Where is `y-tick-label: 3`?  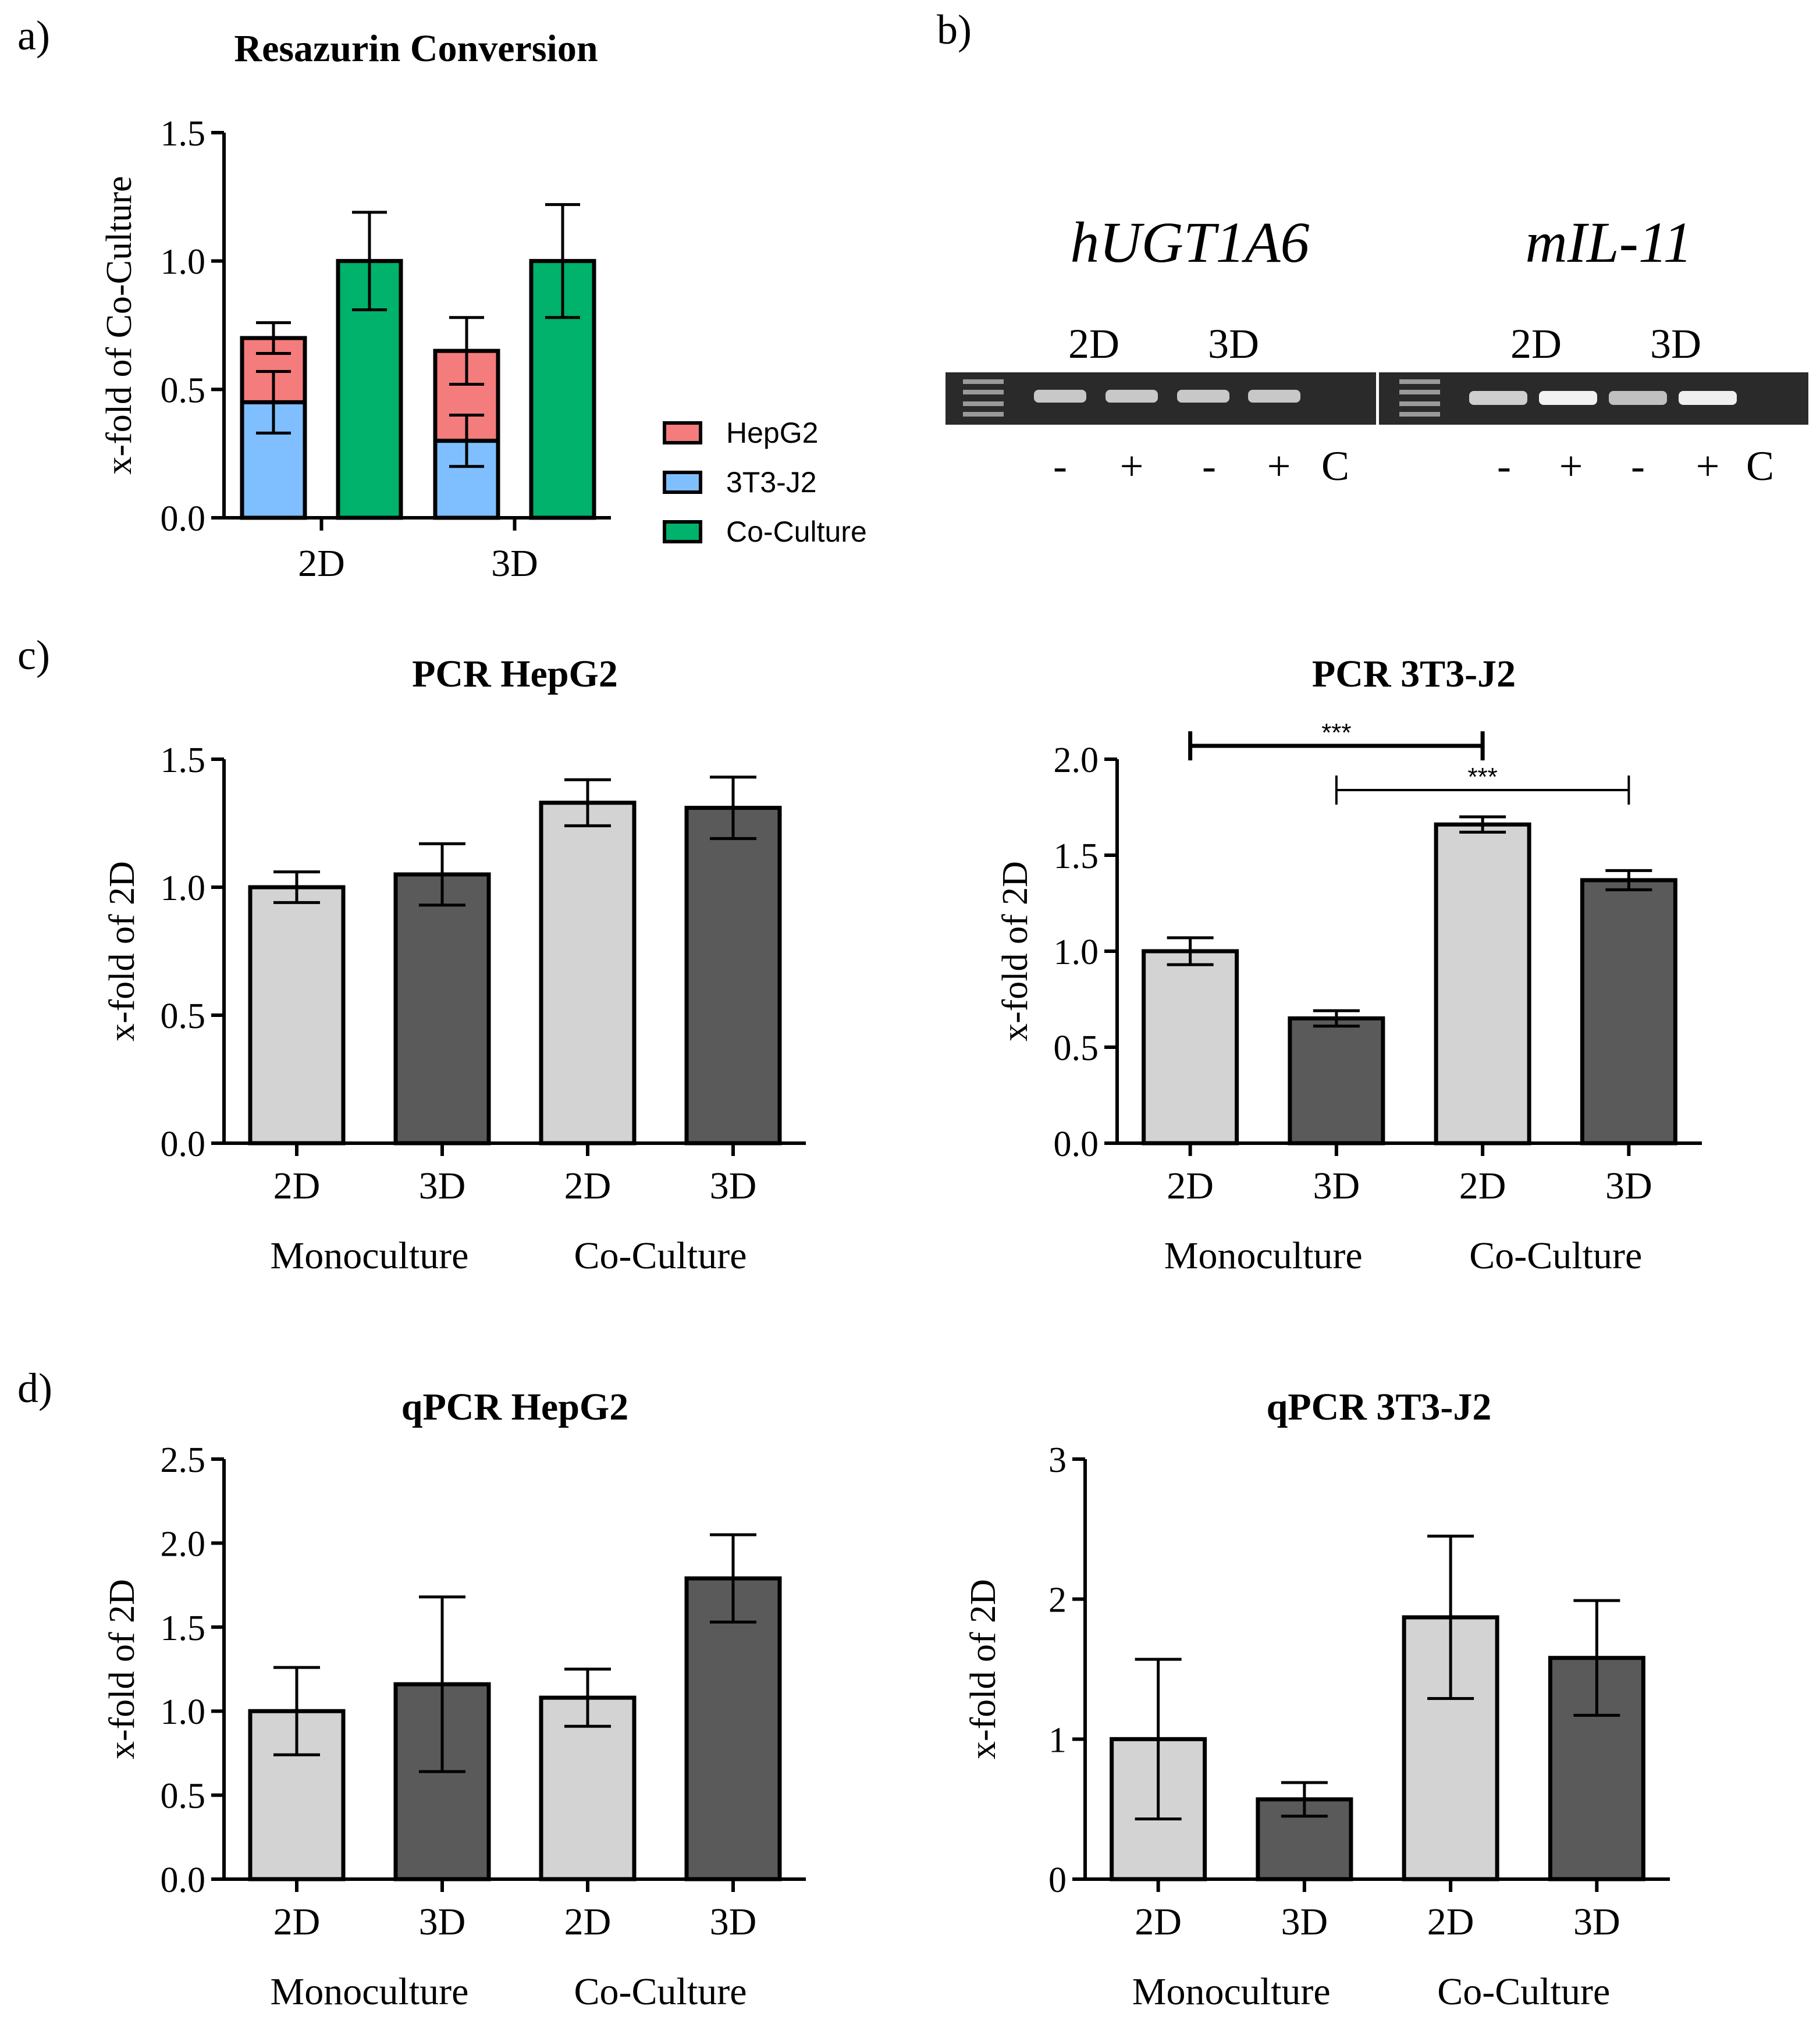 y-tick-label: 3 is located at coordinates (1057, 1460).